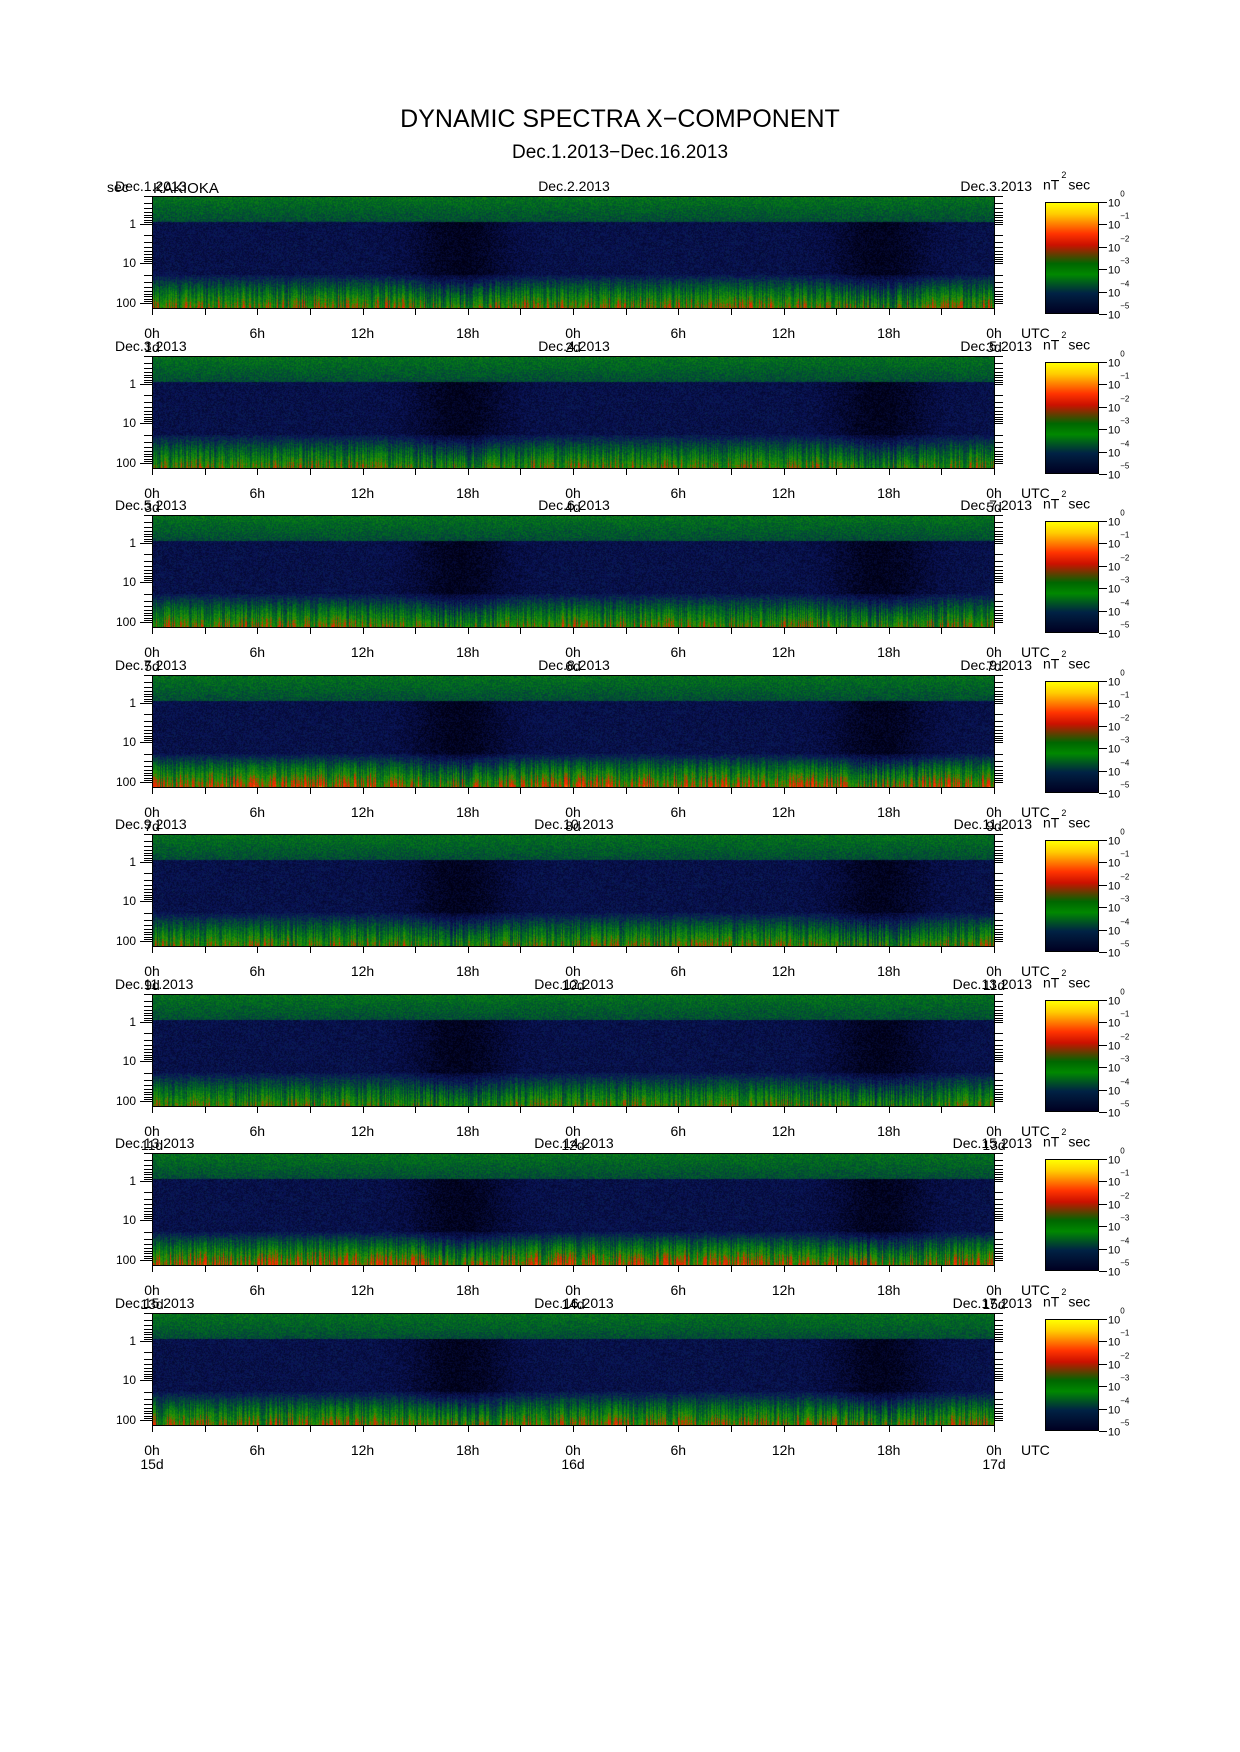 This screenshot has height=1752, width=1240. Describe the element at coordinates (125, 1259) in the screenshot. I see `y-tick-label: 100` at that location.